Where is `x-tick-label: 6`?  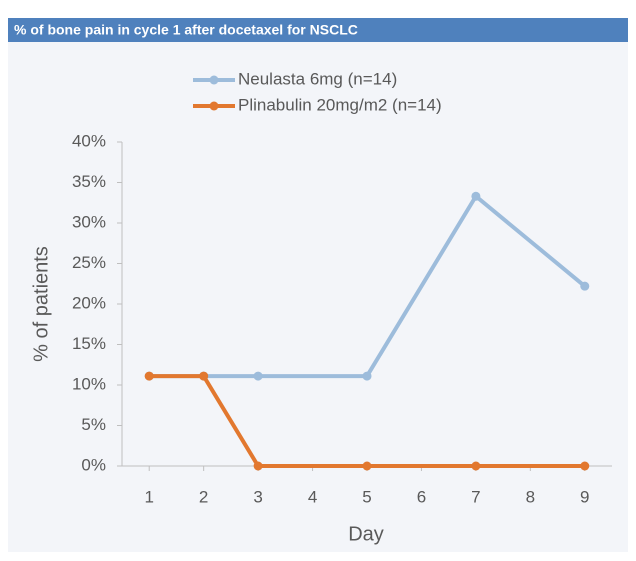
x-tick-label: 6 is located at coordinates (421, 496).